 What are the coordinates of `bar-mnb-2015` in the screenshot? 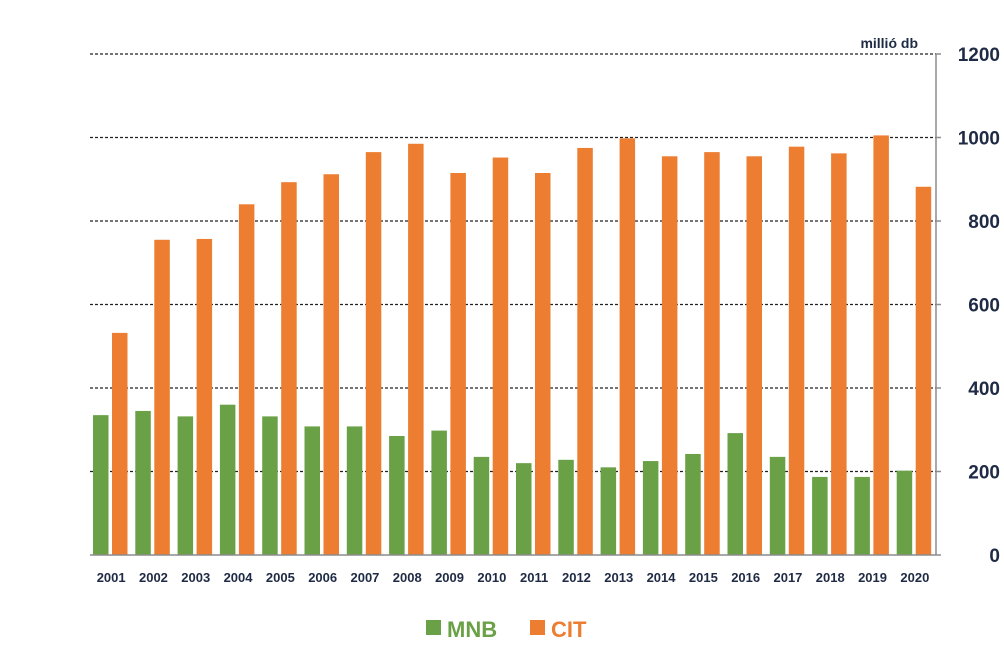 It's located at (693, 504).